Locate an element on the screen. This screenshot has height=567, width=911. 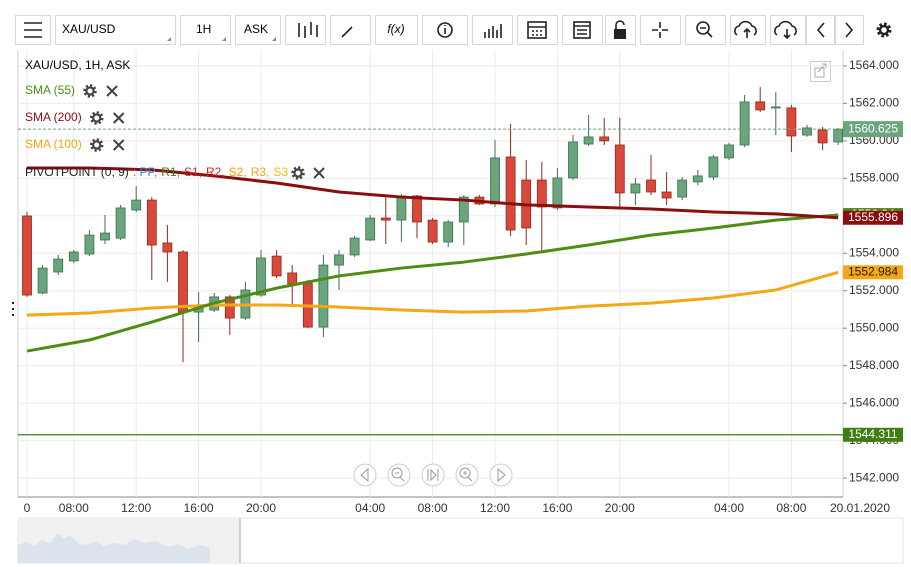
pivot-level-name: R3, is located at coordinates (260, 172).